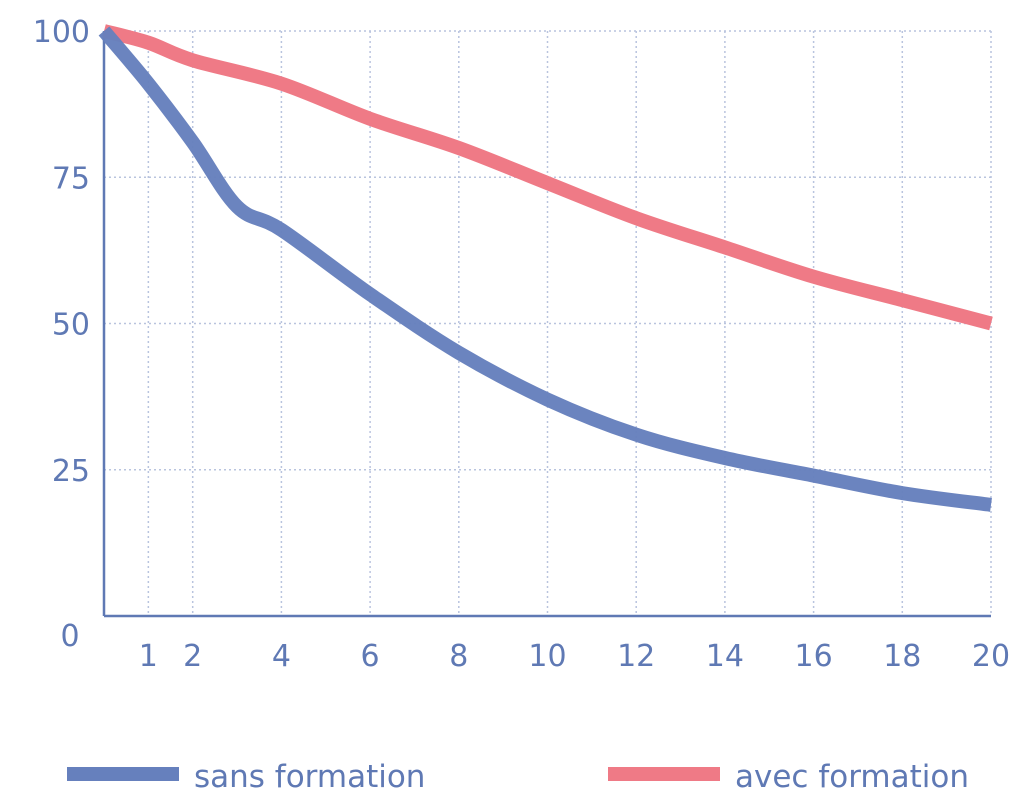 The height and width of the screenshot is (789, 1017). I want to click on x-tick-label: 10, so click(547, 656).